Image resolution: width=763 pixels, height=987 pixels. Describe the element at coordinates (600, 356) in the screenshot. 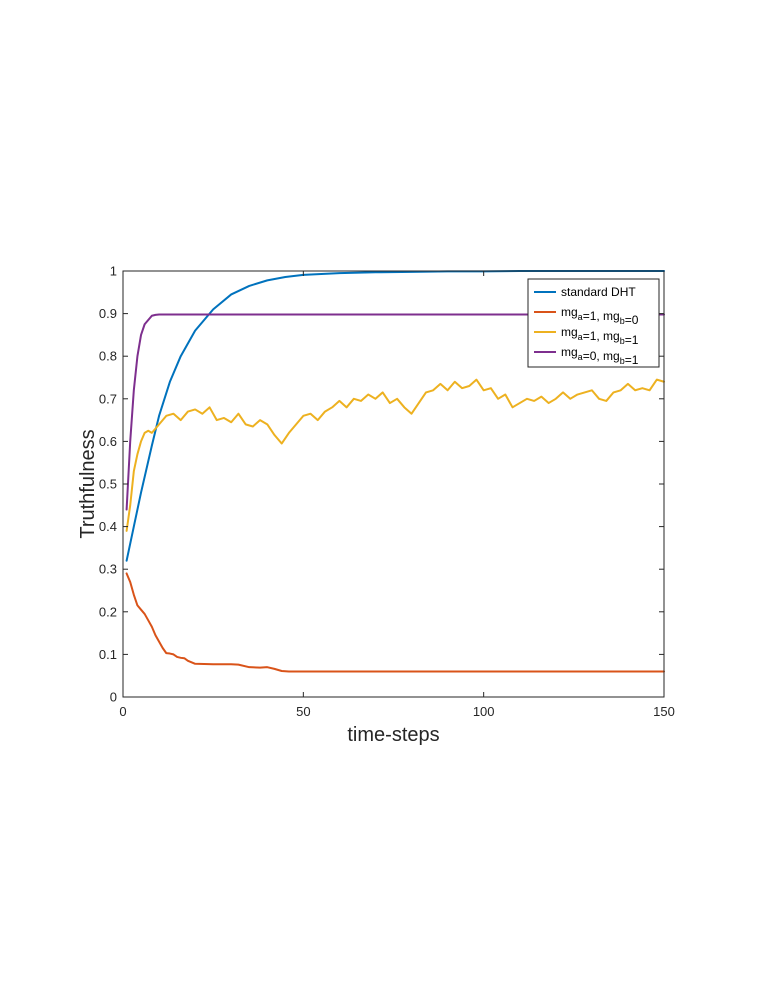

I see `legend-entry-label: mga=0, mgb=1` at that location.